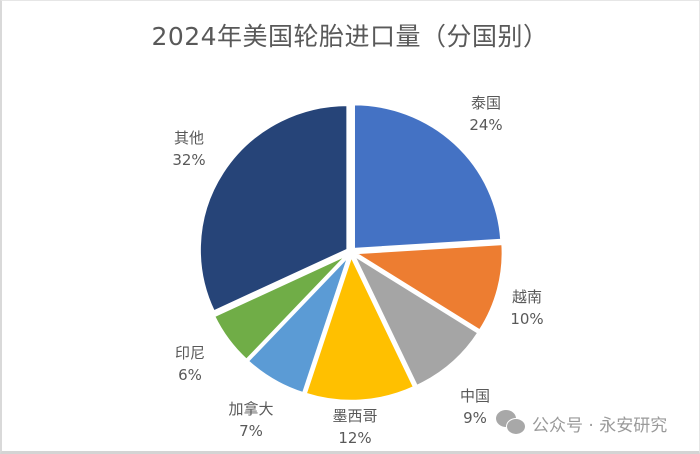 This screenshot has width=700, height=454. I want to click on chart-title: 2024年美国轮胎进口量（分国别）, so click(350, 36).